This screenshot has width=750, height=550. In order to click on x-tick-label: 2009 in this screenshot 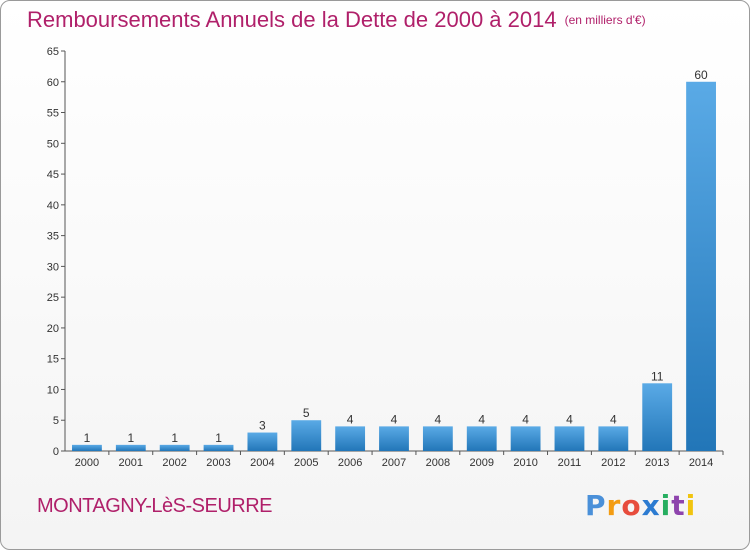, I will do `click(481, 463)`.